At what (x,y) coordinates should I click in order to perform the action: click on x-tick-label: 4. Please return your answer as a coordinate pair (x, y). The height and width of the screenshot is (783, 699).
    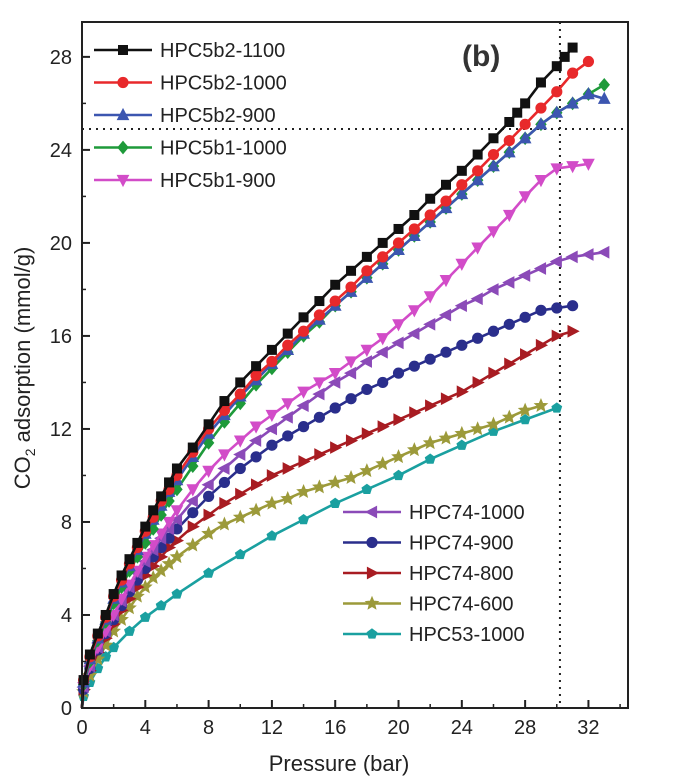
    Looking at the image, I should click on (145, 728).